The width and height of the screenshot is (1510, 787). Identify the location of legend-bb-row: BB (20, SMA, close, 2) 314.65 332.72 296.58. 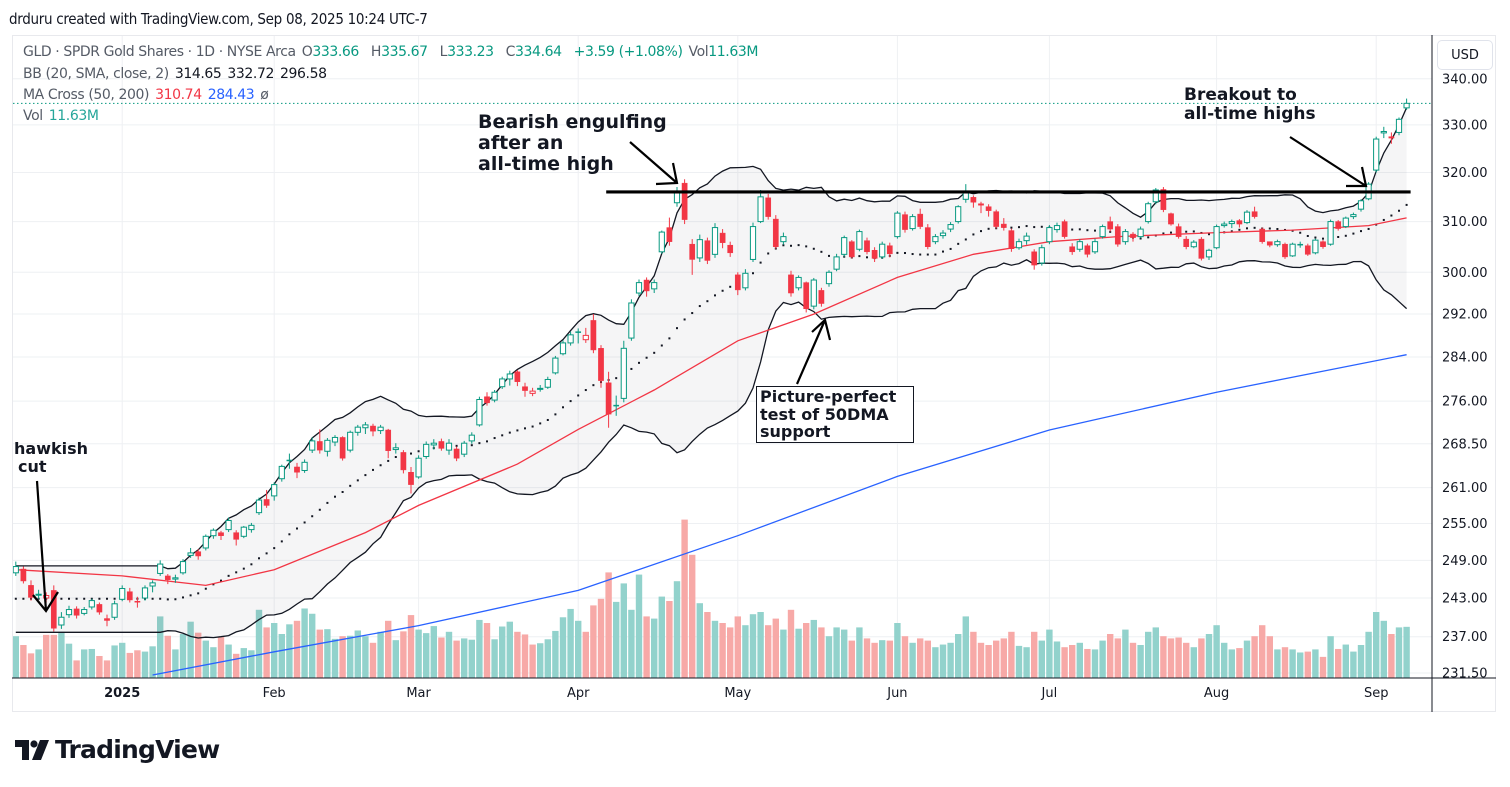
(178, 74).